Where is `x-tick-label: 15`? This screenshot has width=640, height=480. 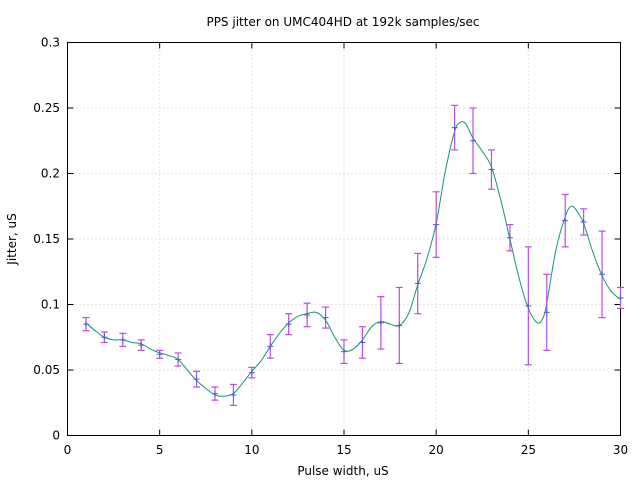
x-tick-label: 15 is located at coordinates (343, 450).